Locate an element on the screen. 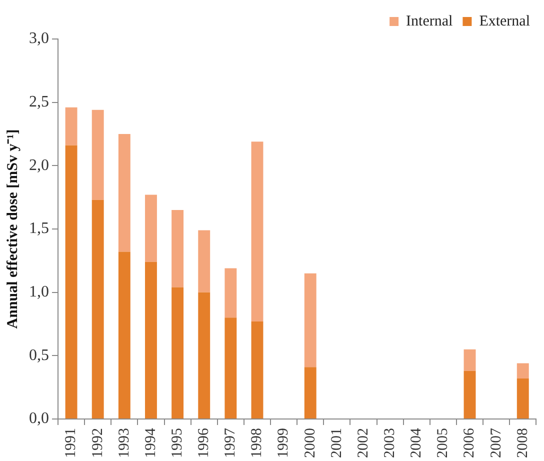 Image resolution: width=544 pixels, height=461 pixels. x-tick-label: 2005 is located at coordinates (443, 443).